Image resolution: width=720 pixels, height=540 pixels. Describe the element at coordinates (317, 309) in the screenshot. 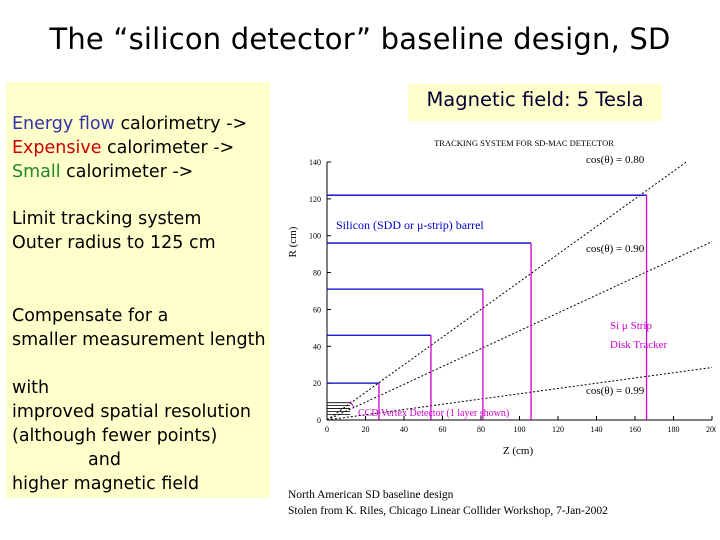

I see `y-tick-label-60: 60` at that location.